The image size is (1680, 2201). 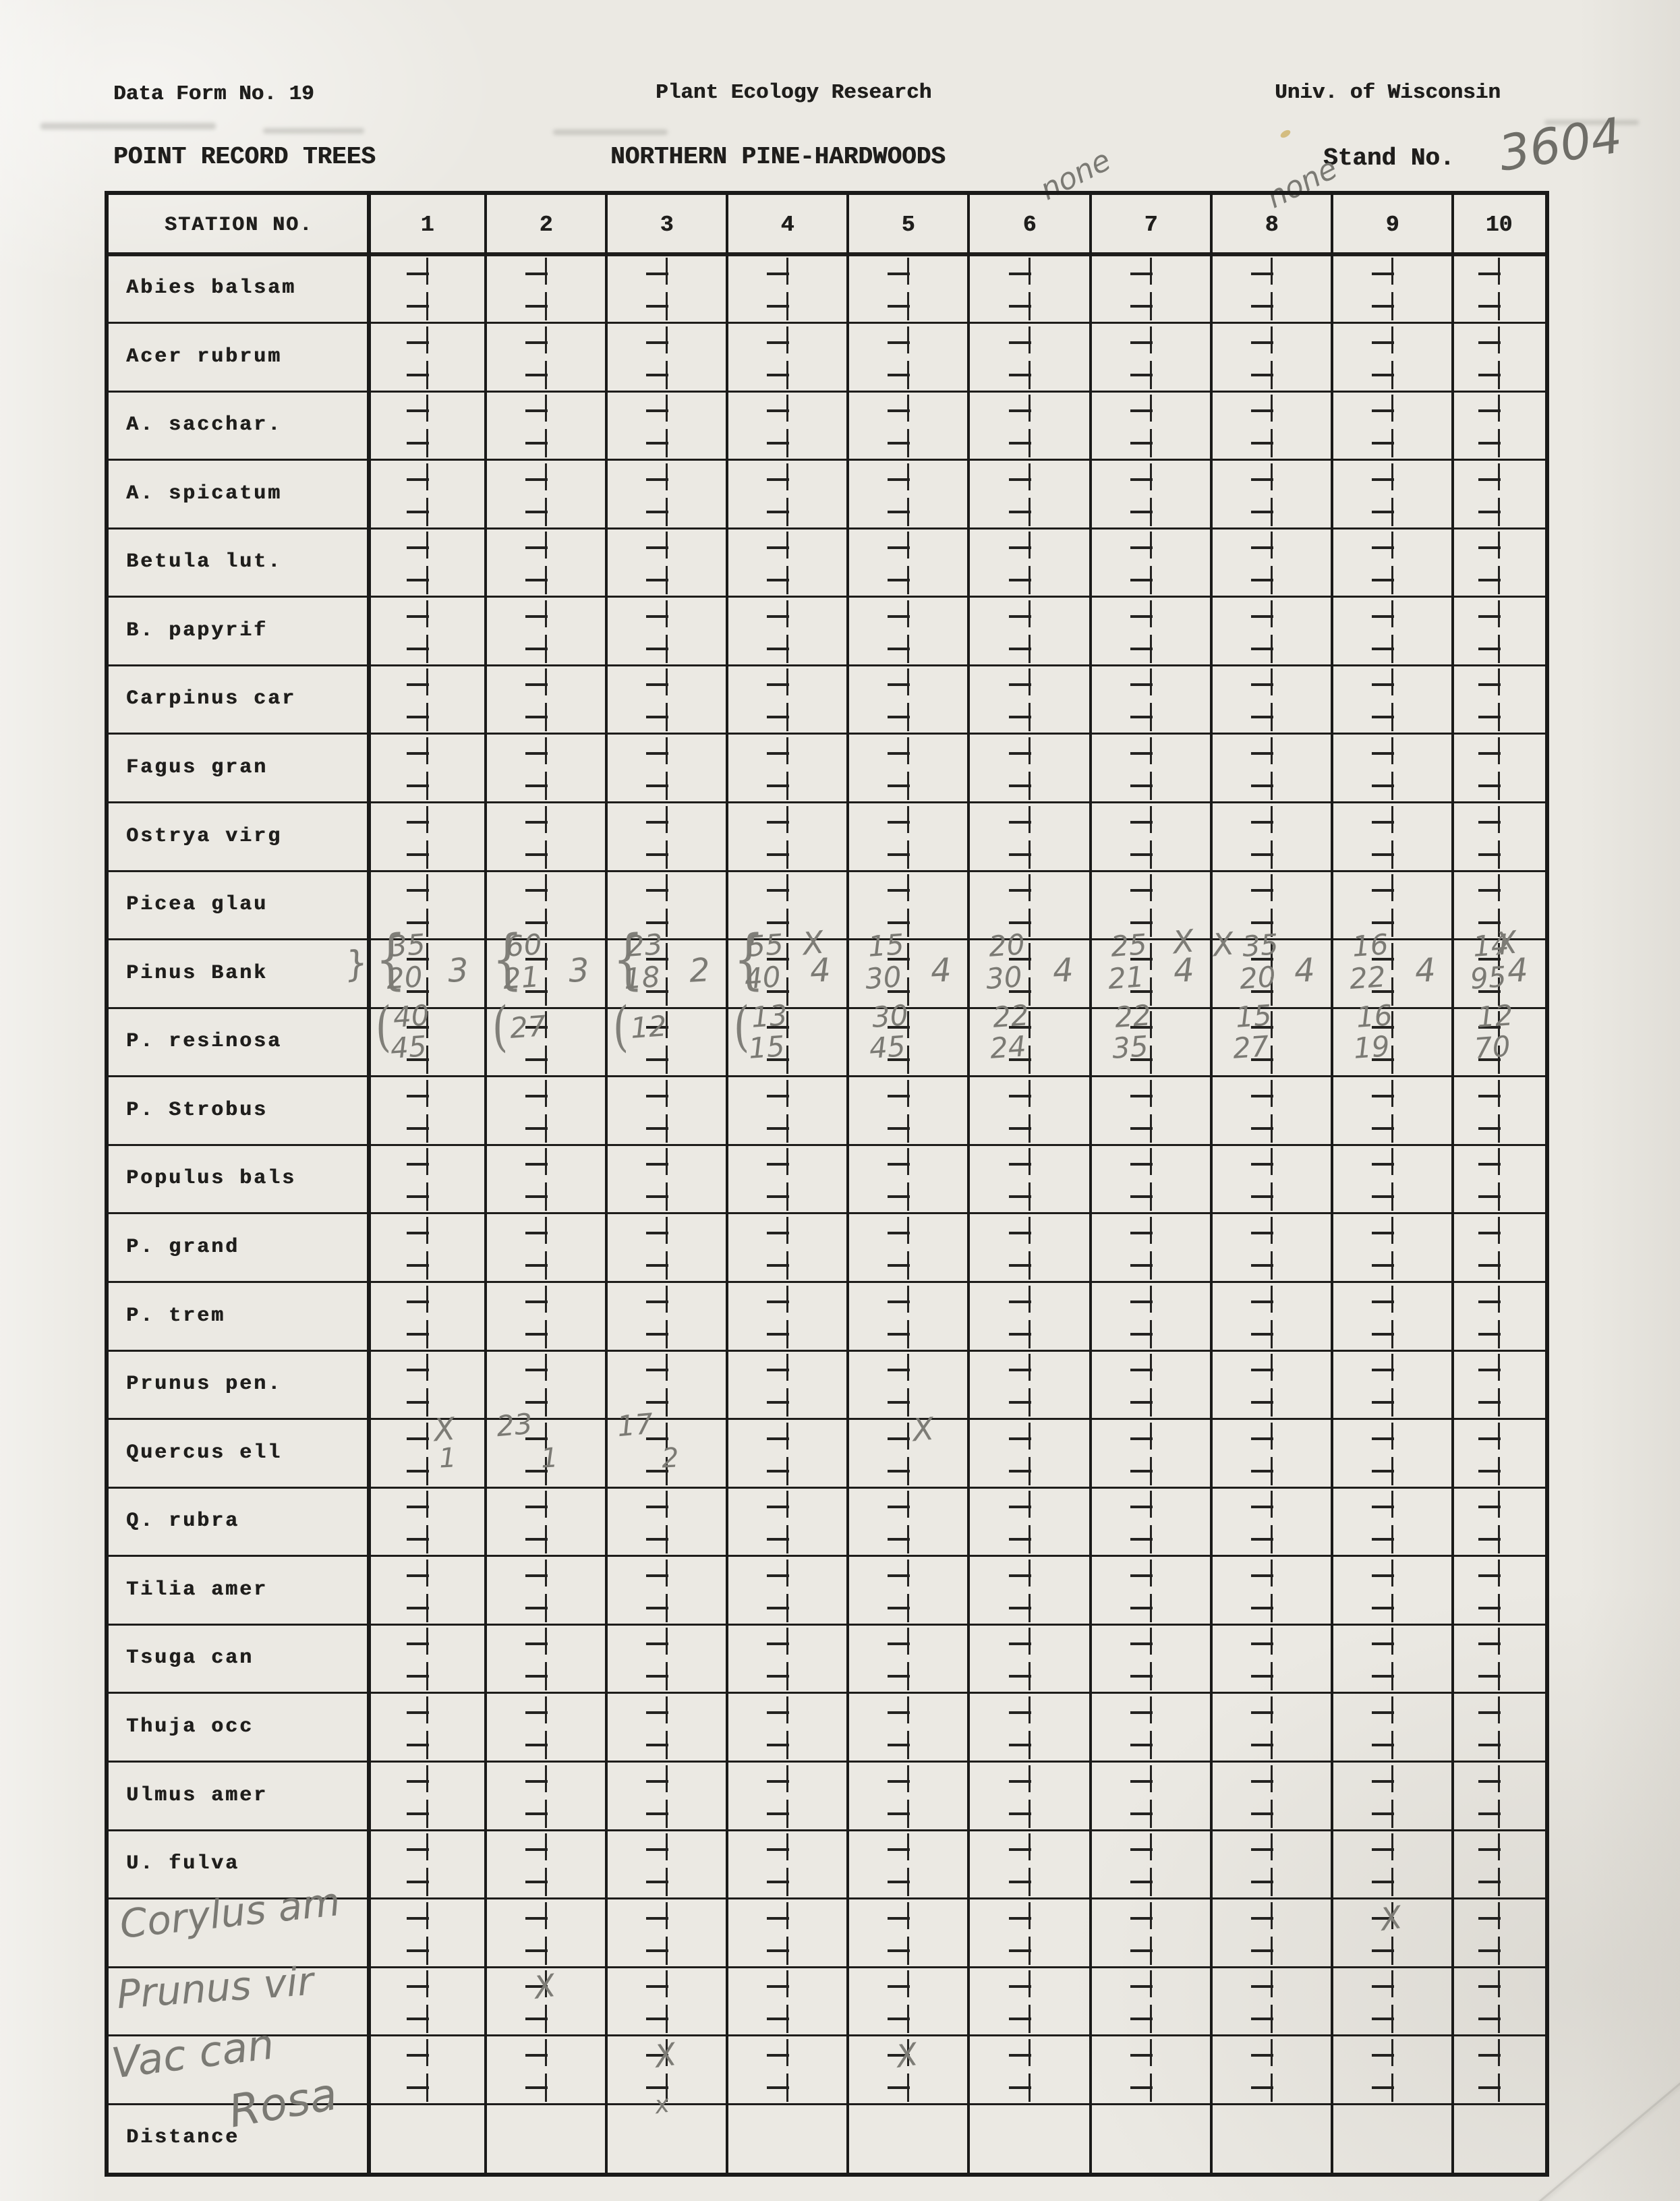 What do you see at coordinates (183, 1247) in the screenshot?
I see `species-label: P. grand` at bounding box center [183, 1247].